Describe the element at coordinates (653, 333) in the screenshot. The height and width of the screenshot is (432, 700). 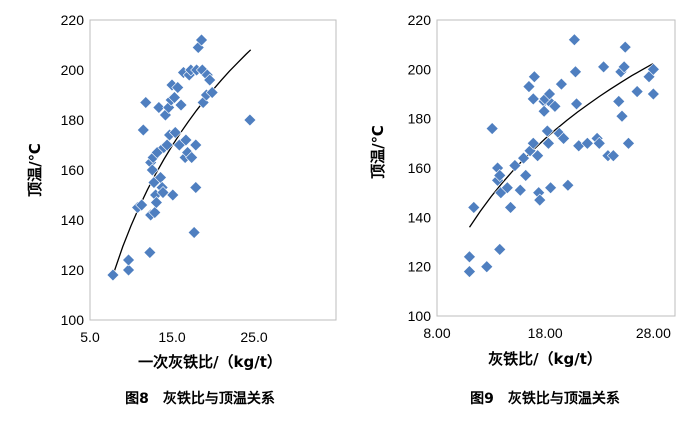
I see `x-tick-label: 28.00` at that location.